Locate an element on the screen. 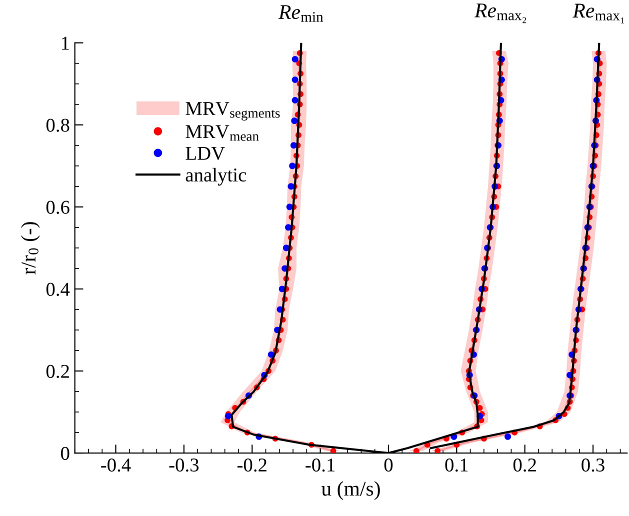  x-tick-label: -0.4 is located at coordinates (116, 465).